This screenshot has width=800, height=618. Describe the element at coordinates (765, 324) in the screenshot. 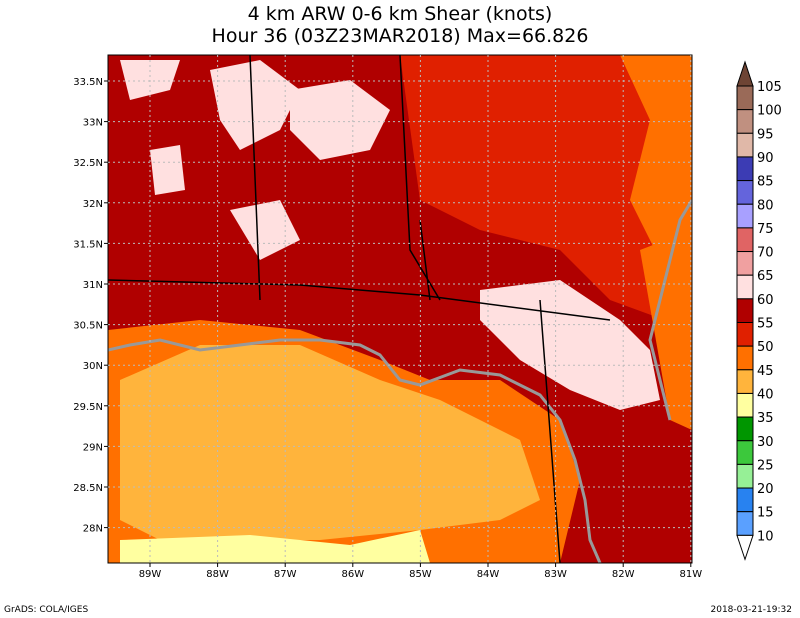

I see `colorbar-label: 55` at that location.